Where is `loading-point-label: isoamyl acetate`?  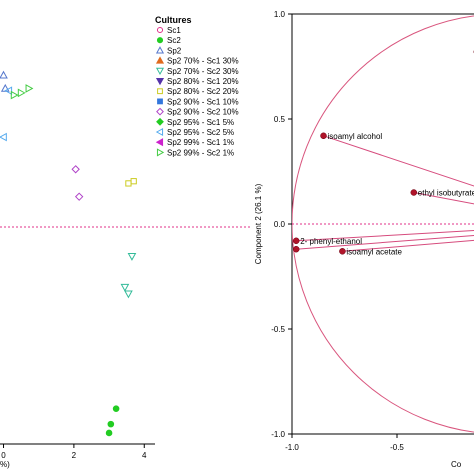
loading-point-label: isoamyl acetate is located at coordinates (374, 251).